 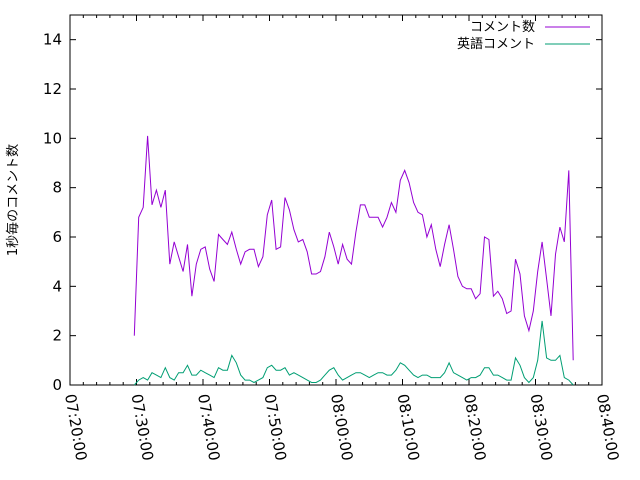 What do you see at coordinates (502, 27) in the screenshot?
I see `legend-label: コメント数` at bounding box center [502, 27].